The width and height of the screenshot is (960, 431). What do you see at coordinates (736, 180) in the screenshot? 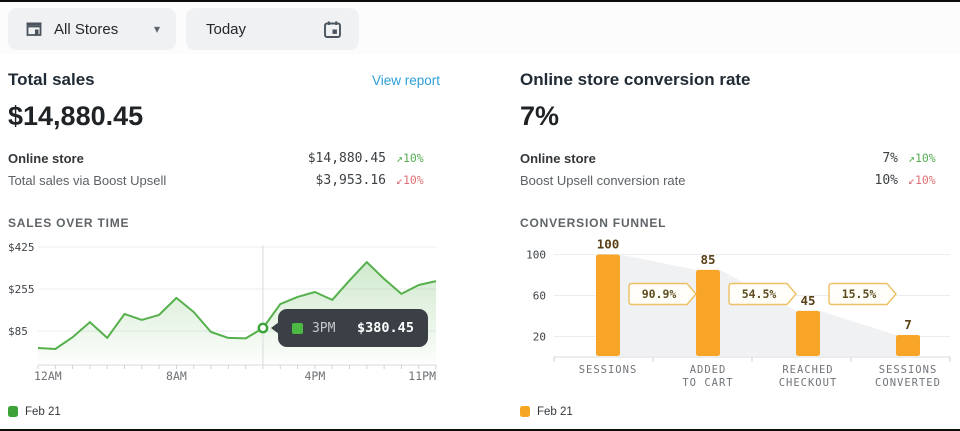
I see `metric-row-boost-upsell-conversion: Boost Upsell conversion rate 10% ↙10%` at bounding box center [736, 180].